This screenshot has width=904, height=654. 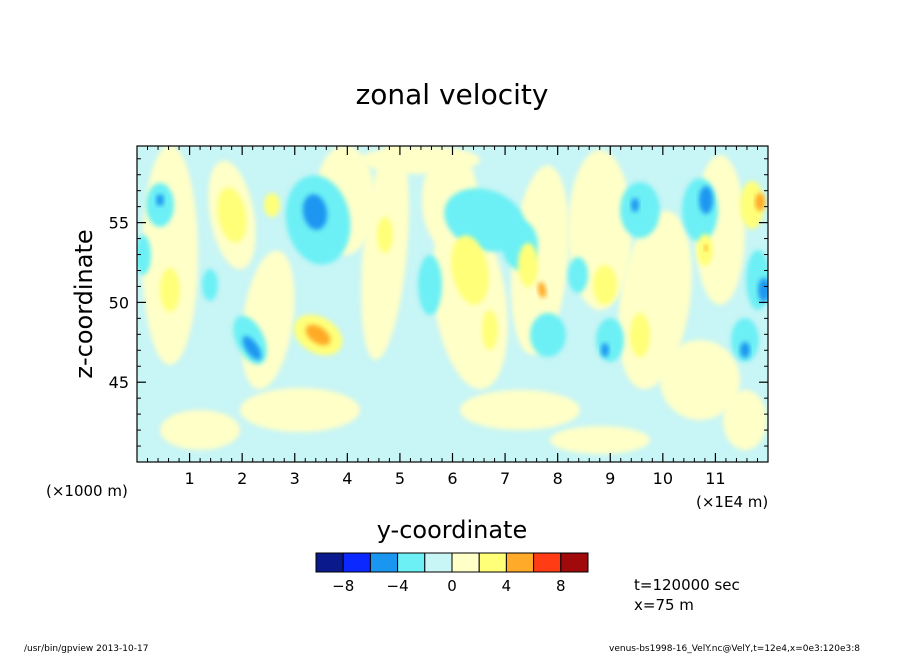 I want to click on time-annotation: t=120000 sec, so click(x=687, y=585).